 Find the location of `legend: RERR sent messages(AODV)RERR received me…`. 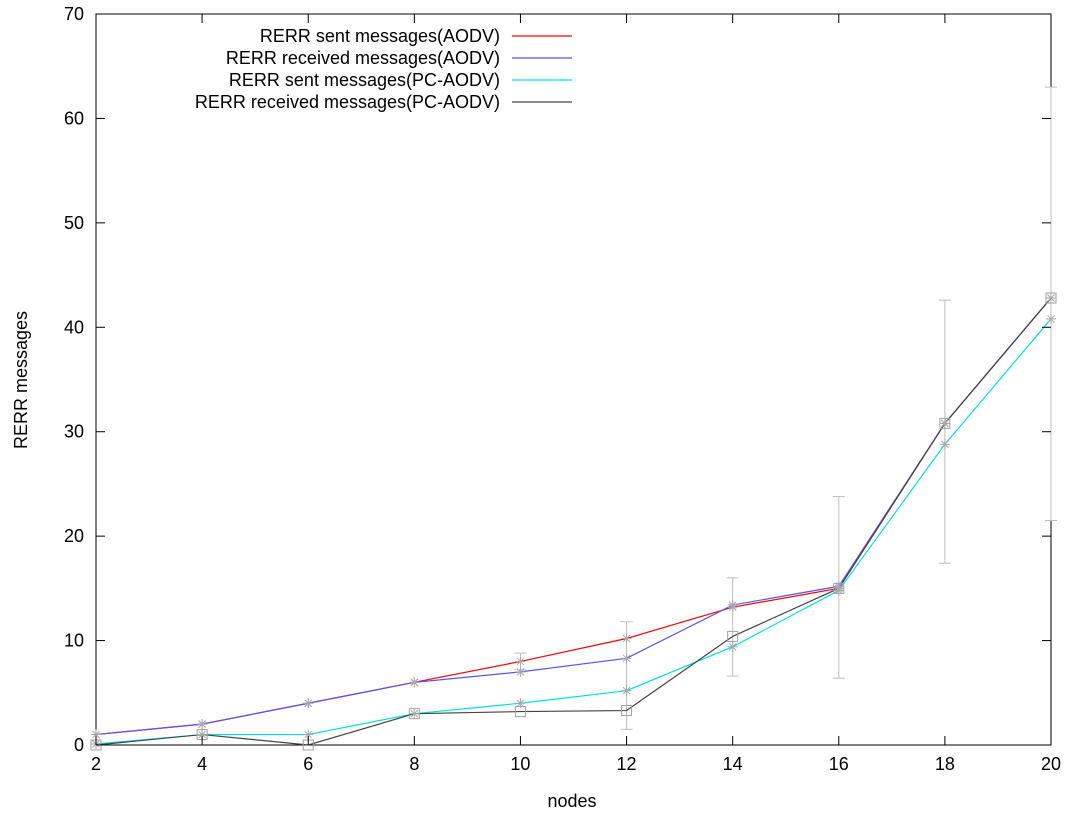

legend: RERR sent messages(AODV)RERR received me… is located at coordinates (383, 69).